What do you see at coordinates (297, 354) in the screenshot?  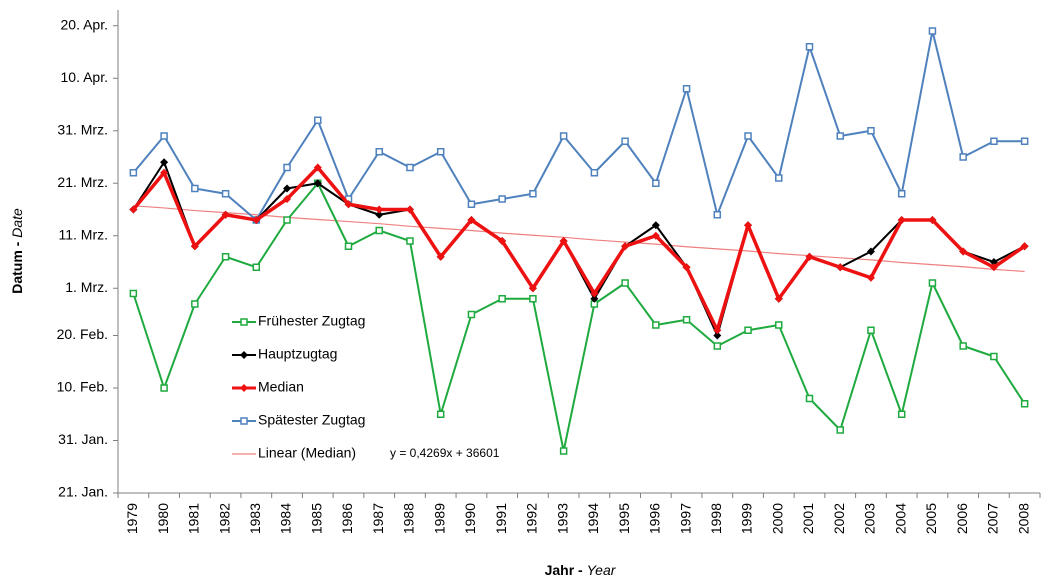 I see `legend-label: Hauptzugtag` at bounding box center [297, 354].